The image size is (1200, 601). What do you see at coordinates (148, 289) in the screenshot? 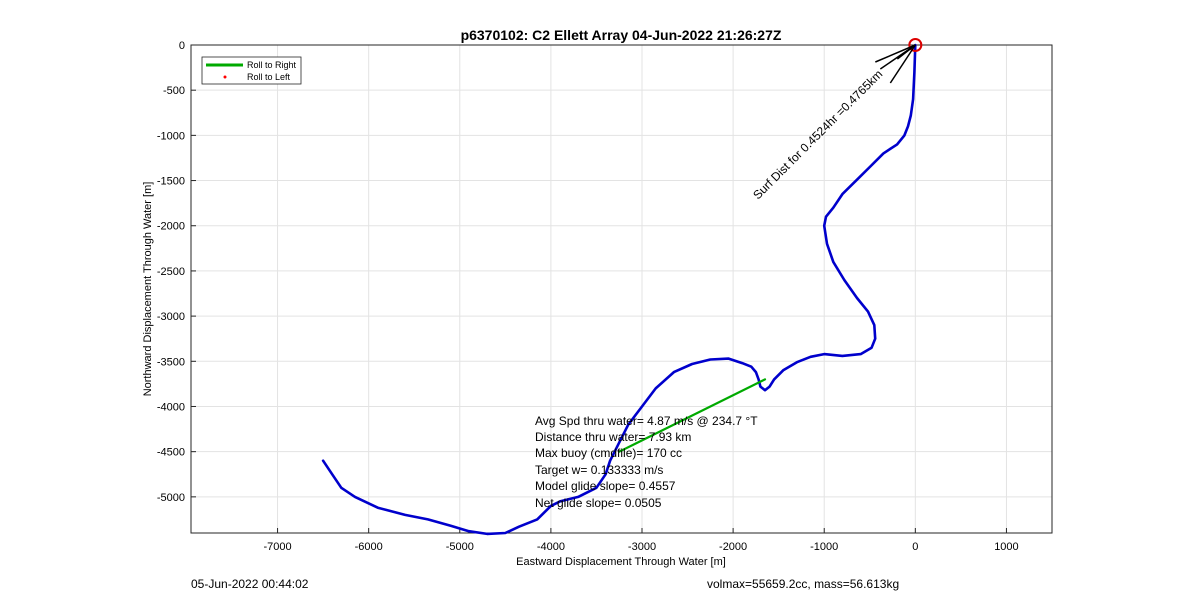
I see `y-axis-label: Northward Displacement Through Water [m]` at bounding box center [148, 289].